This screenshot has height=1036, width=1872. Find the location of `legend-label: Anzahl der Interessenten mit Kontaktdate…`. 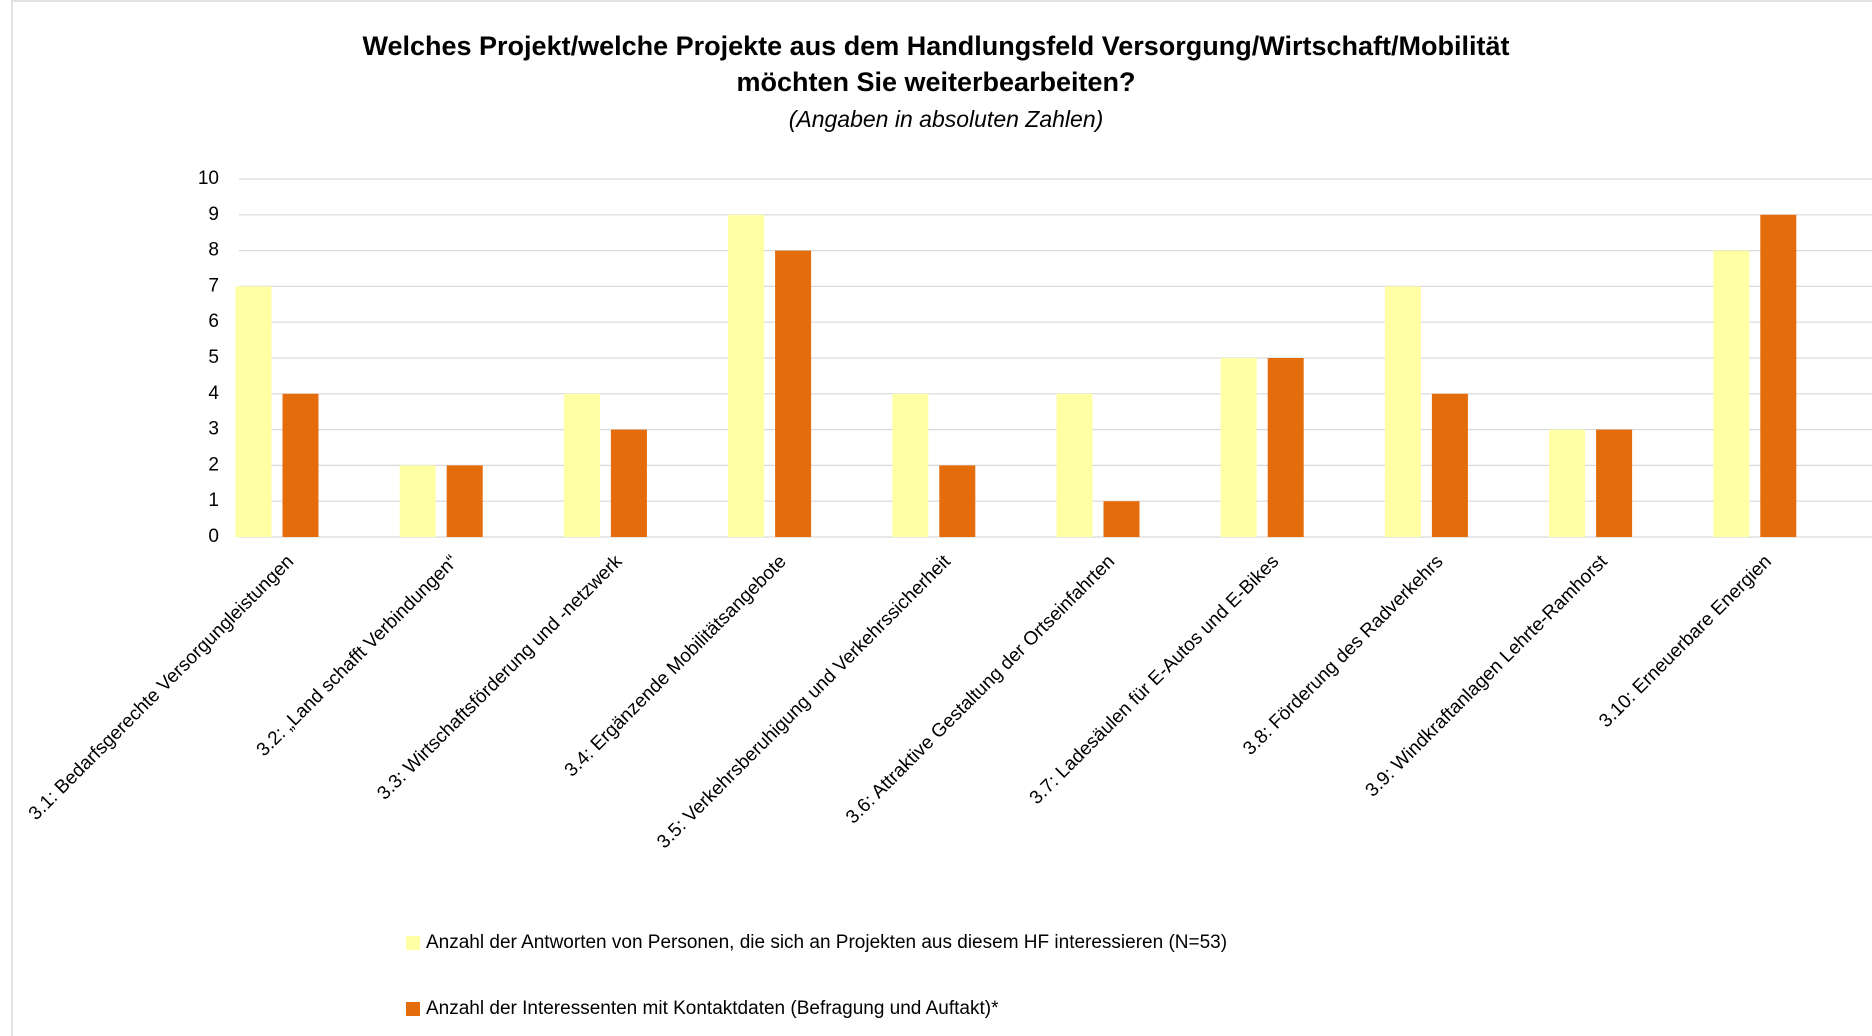

legend-label: Anzahl der Interessenten mit Kontaktdate… is located at coordinates (712, 1008).